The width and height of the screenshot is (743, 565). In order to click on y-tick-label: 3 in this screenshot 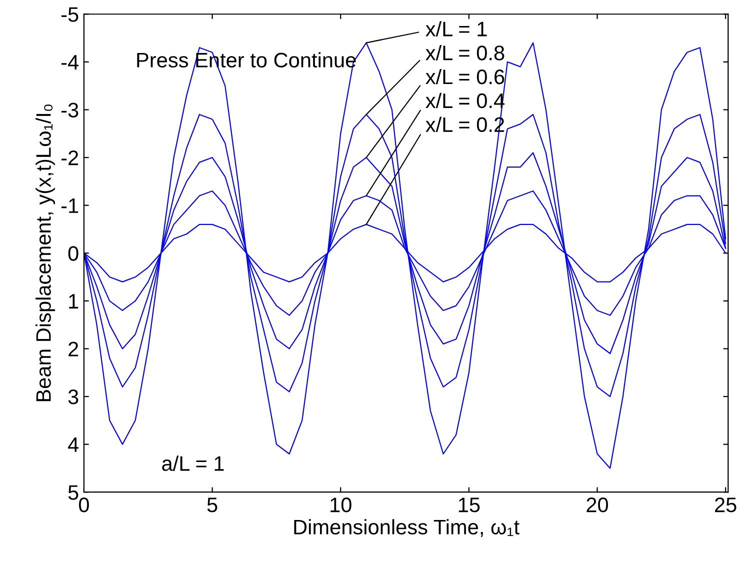, I will do `click(73, 397)`.